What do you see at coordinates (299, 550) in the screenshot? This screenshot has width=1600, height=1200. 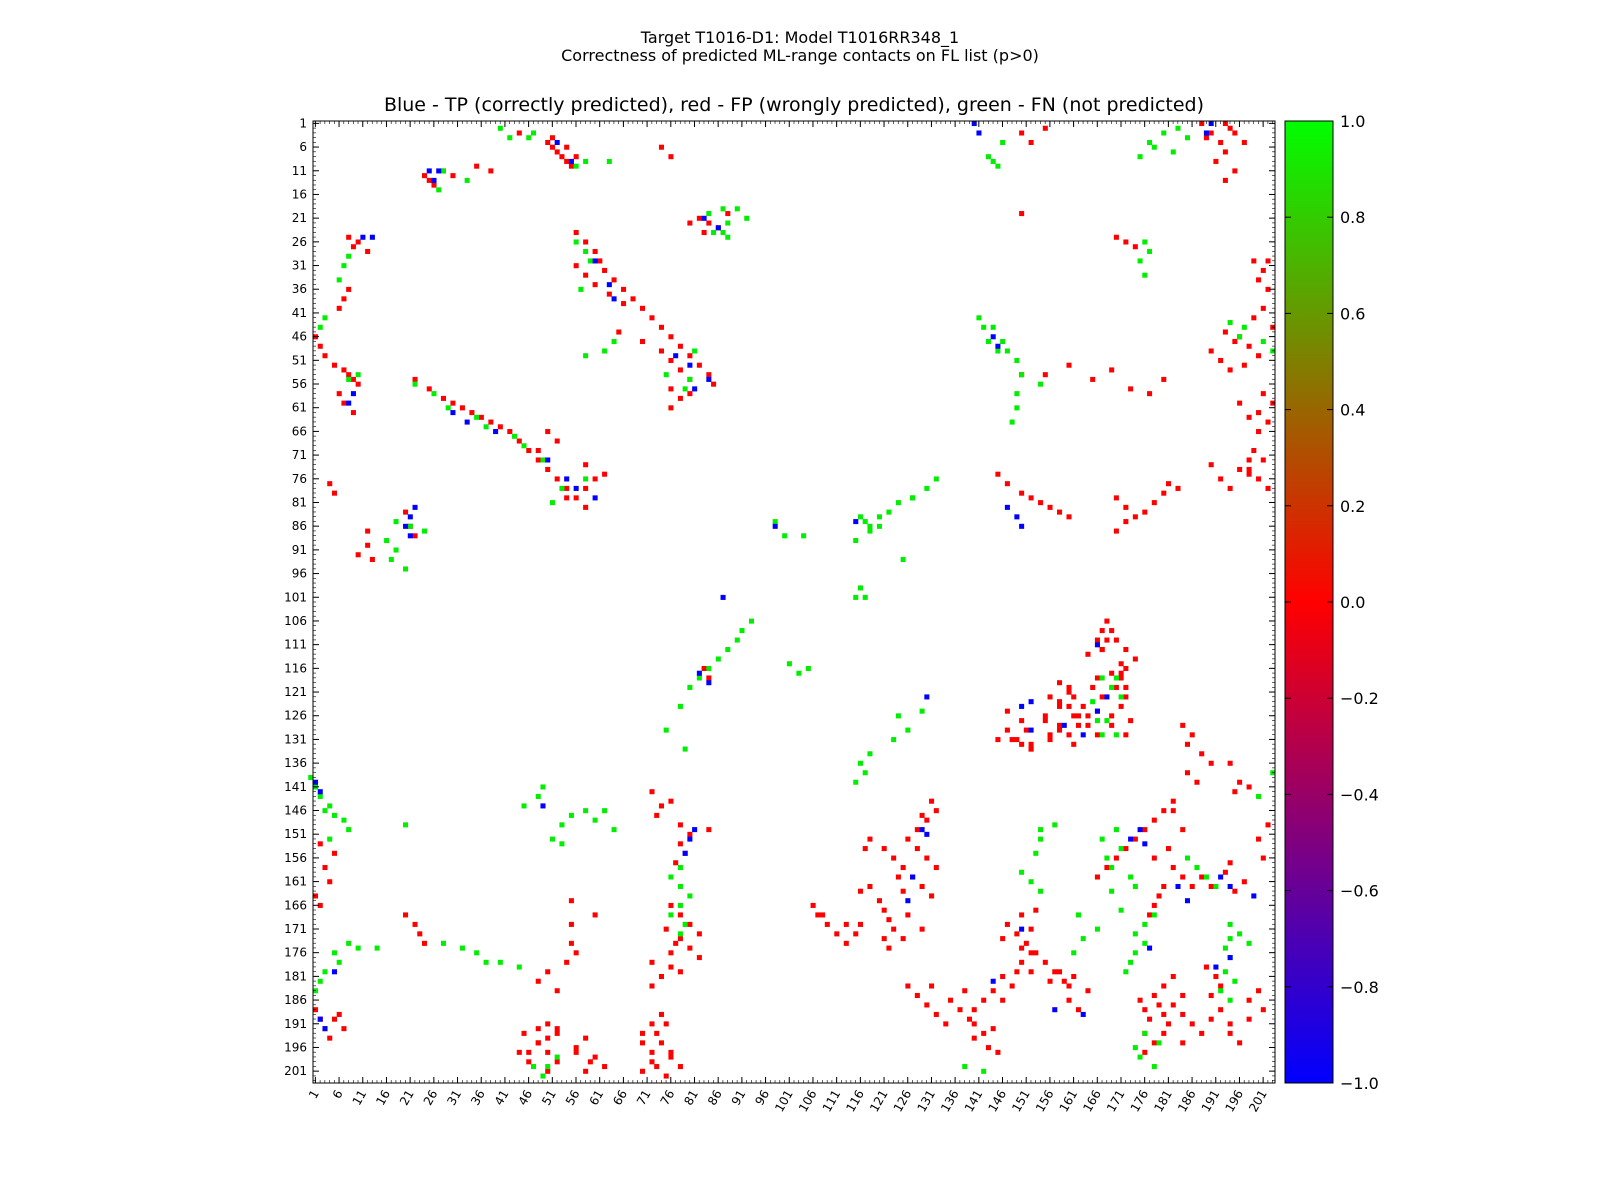 I see `y-tick-label: 91` at bounding box center [299, 550].